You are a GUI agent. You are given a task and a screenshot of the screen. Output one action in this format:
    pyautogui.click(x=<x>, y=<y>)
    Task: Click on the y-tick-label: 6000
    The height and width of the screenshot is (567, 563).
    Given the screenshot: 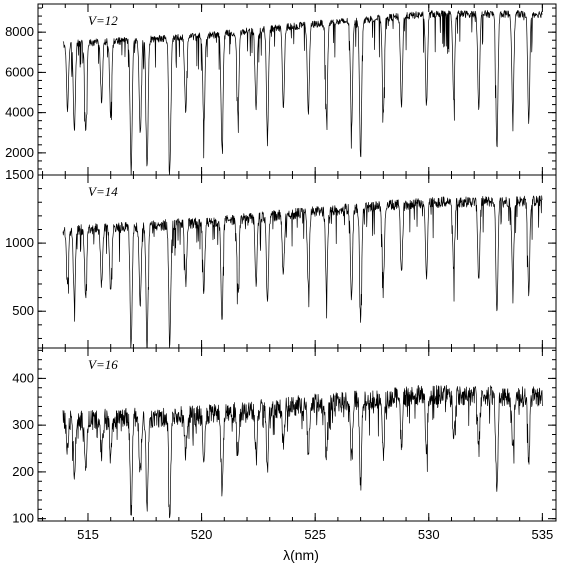 What is the action you would take?
    pyautogui.click(x=19, y=71)
    